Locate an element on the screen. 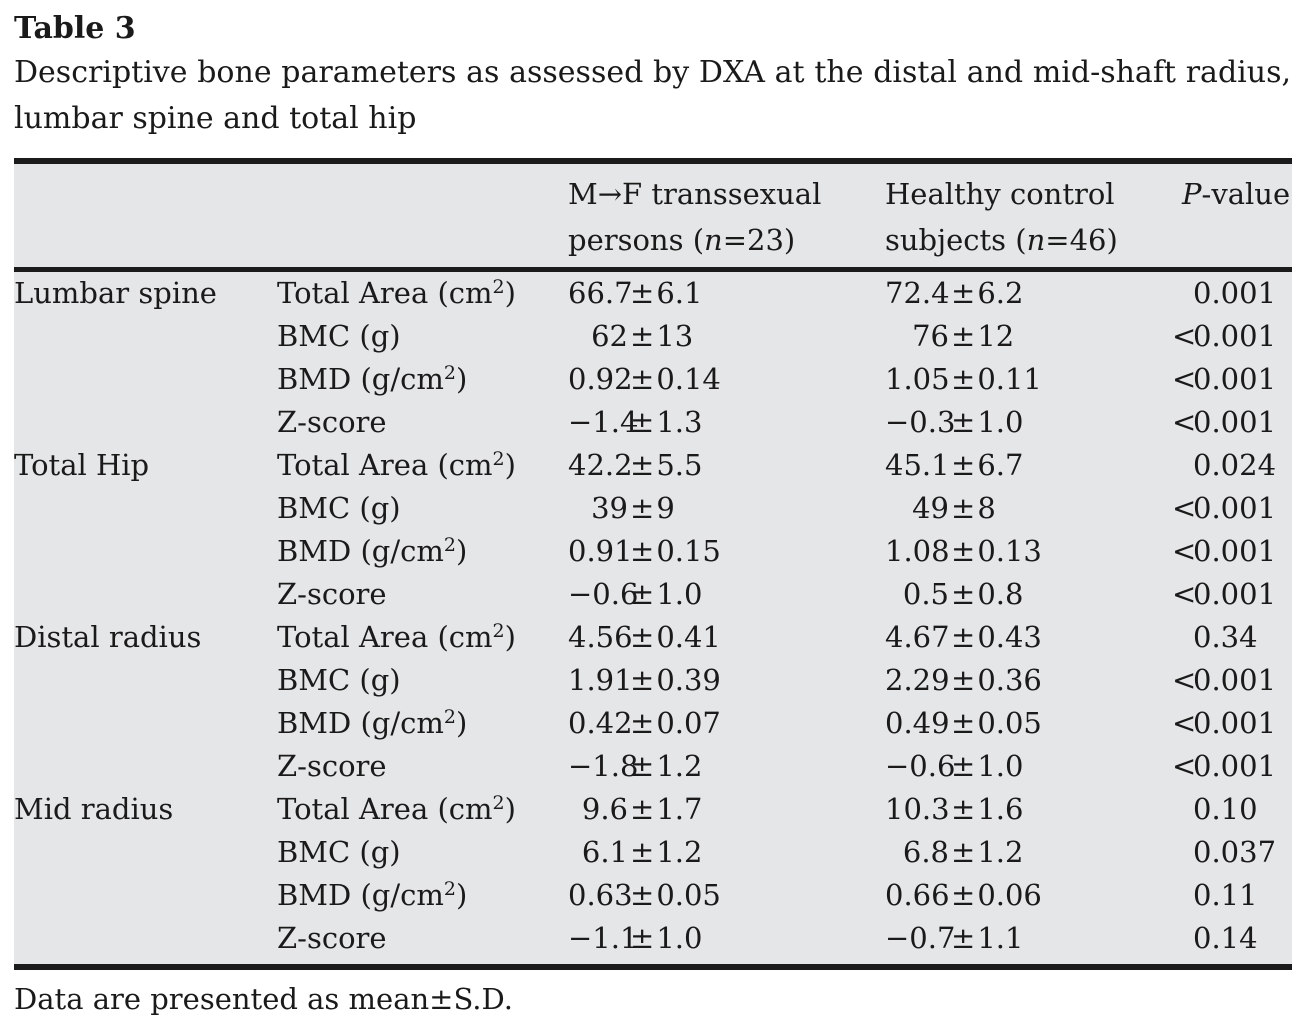 The image size is (1304, 1034). p-value-cell: 0.001 is located at coordinates (1235, 293).